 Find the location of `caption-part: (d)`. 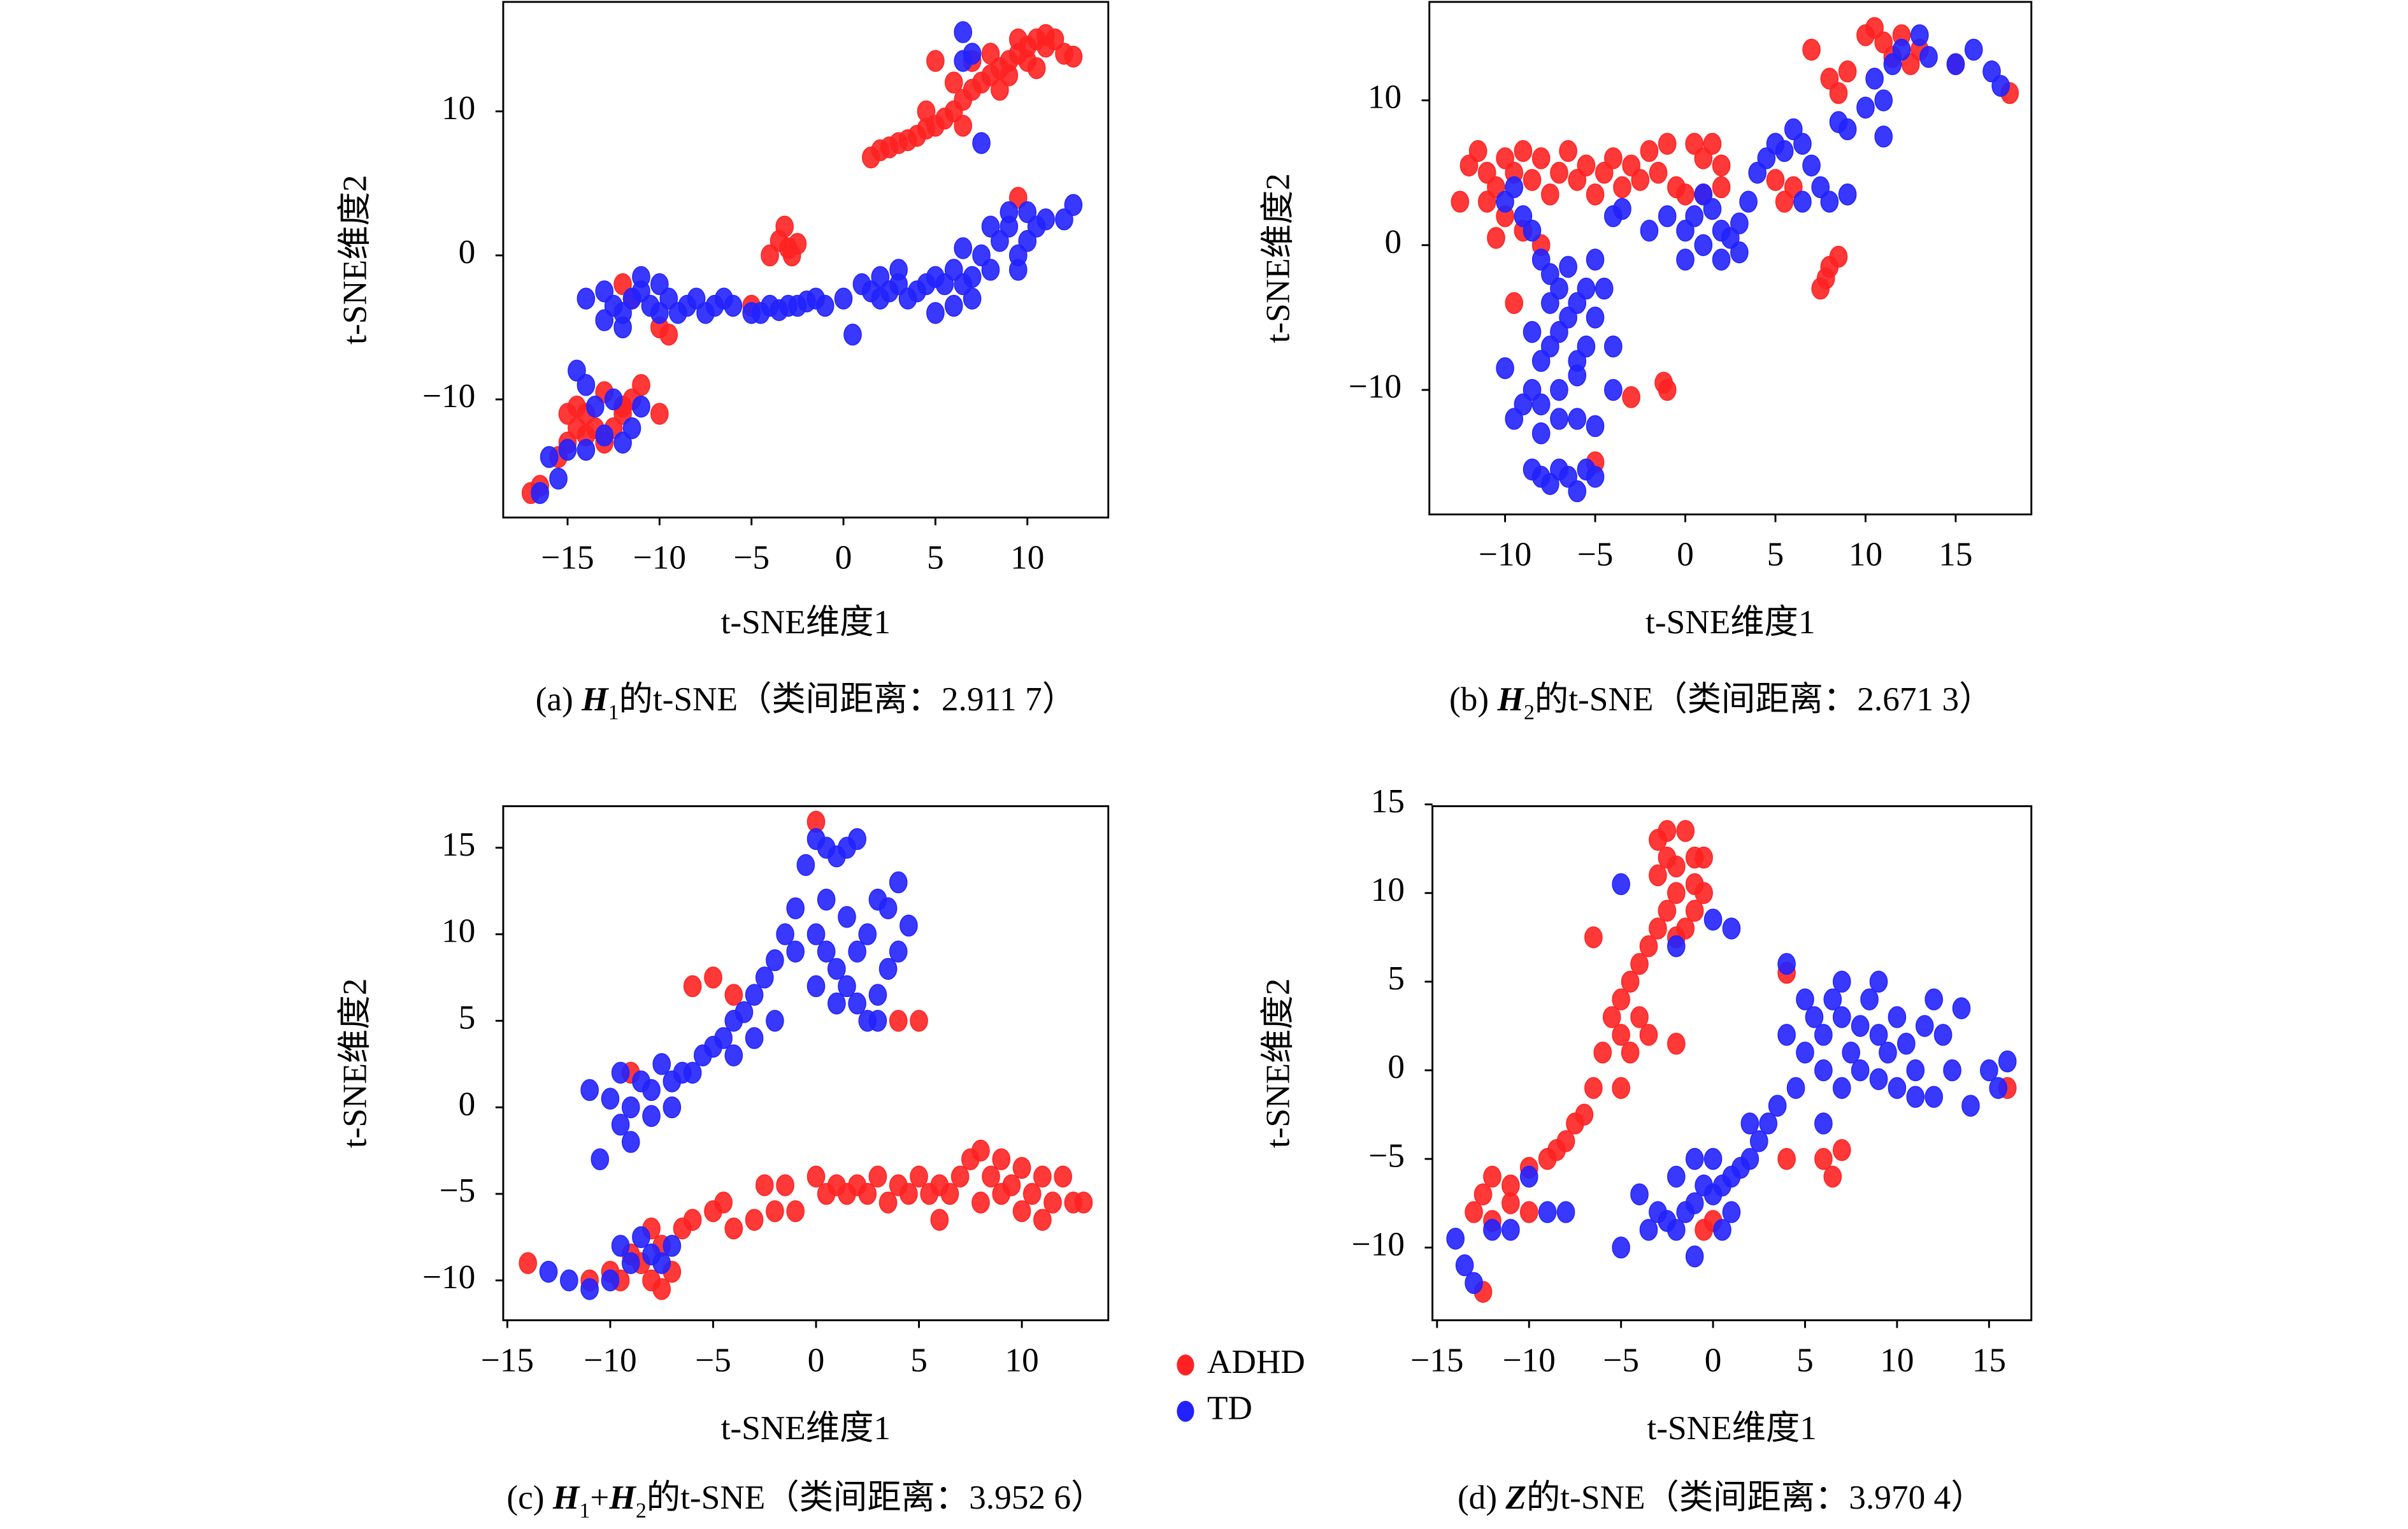

caption-part: (d) is located at coordinates (1481, 1497).